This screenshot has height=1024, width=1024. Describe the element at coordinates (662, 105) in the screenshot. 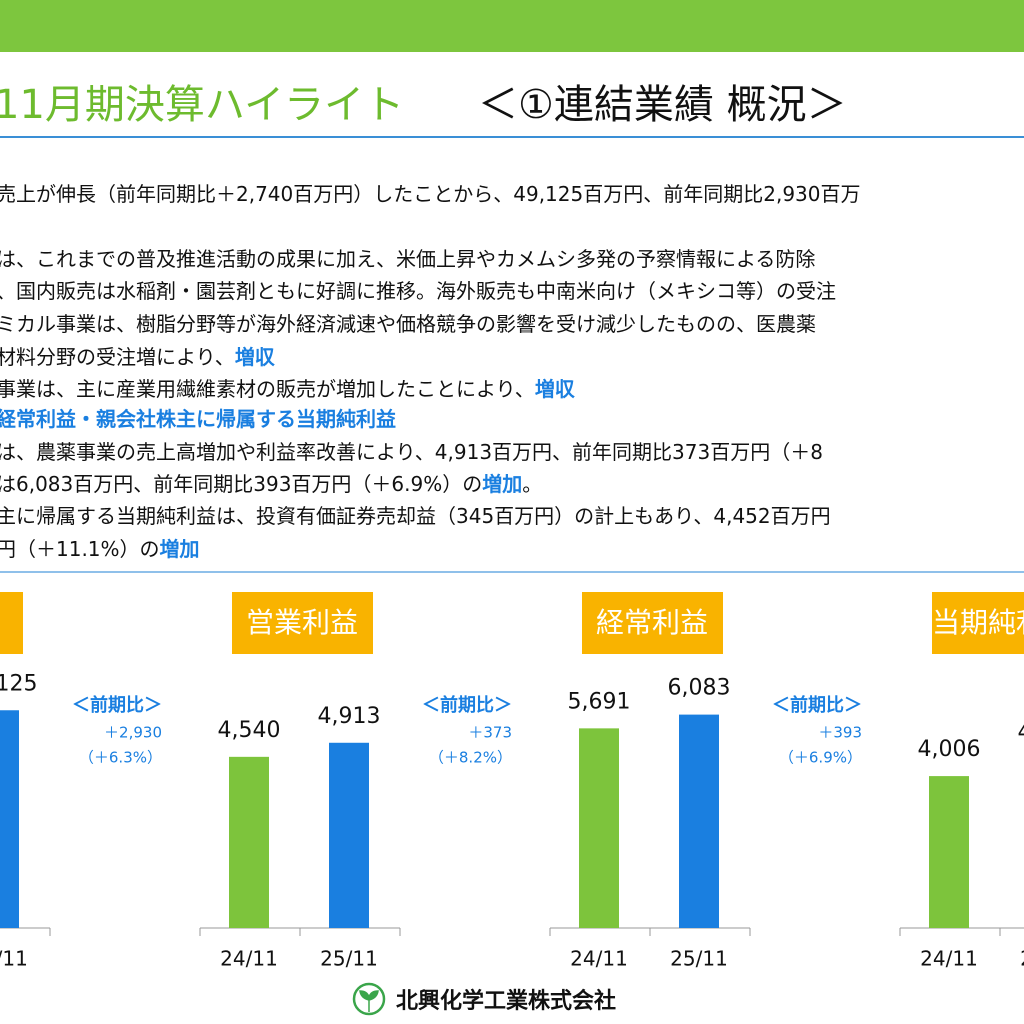

I see `title-sub: ＜①連結業績 概況＞` at that location.